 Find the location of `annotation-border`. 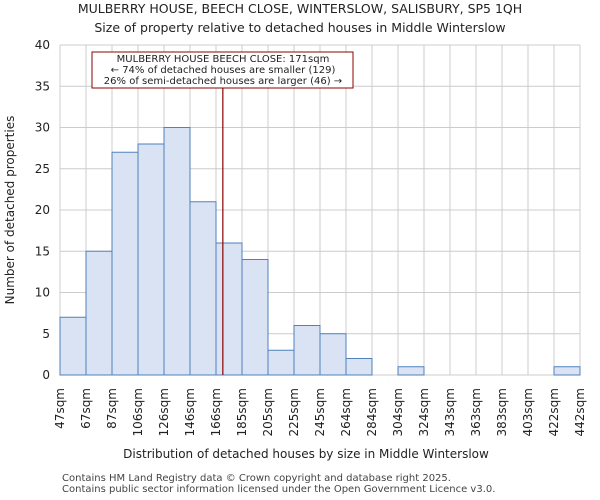

annotation-border is located at coordinates (222, 70).